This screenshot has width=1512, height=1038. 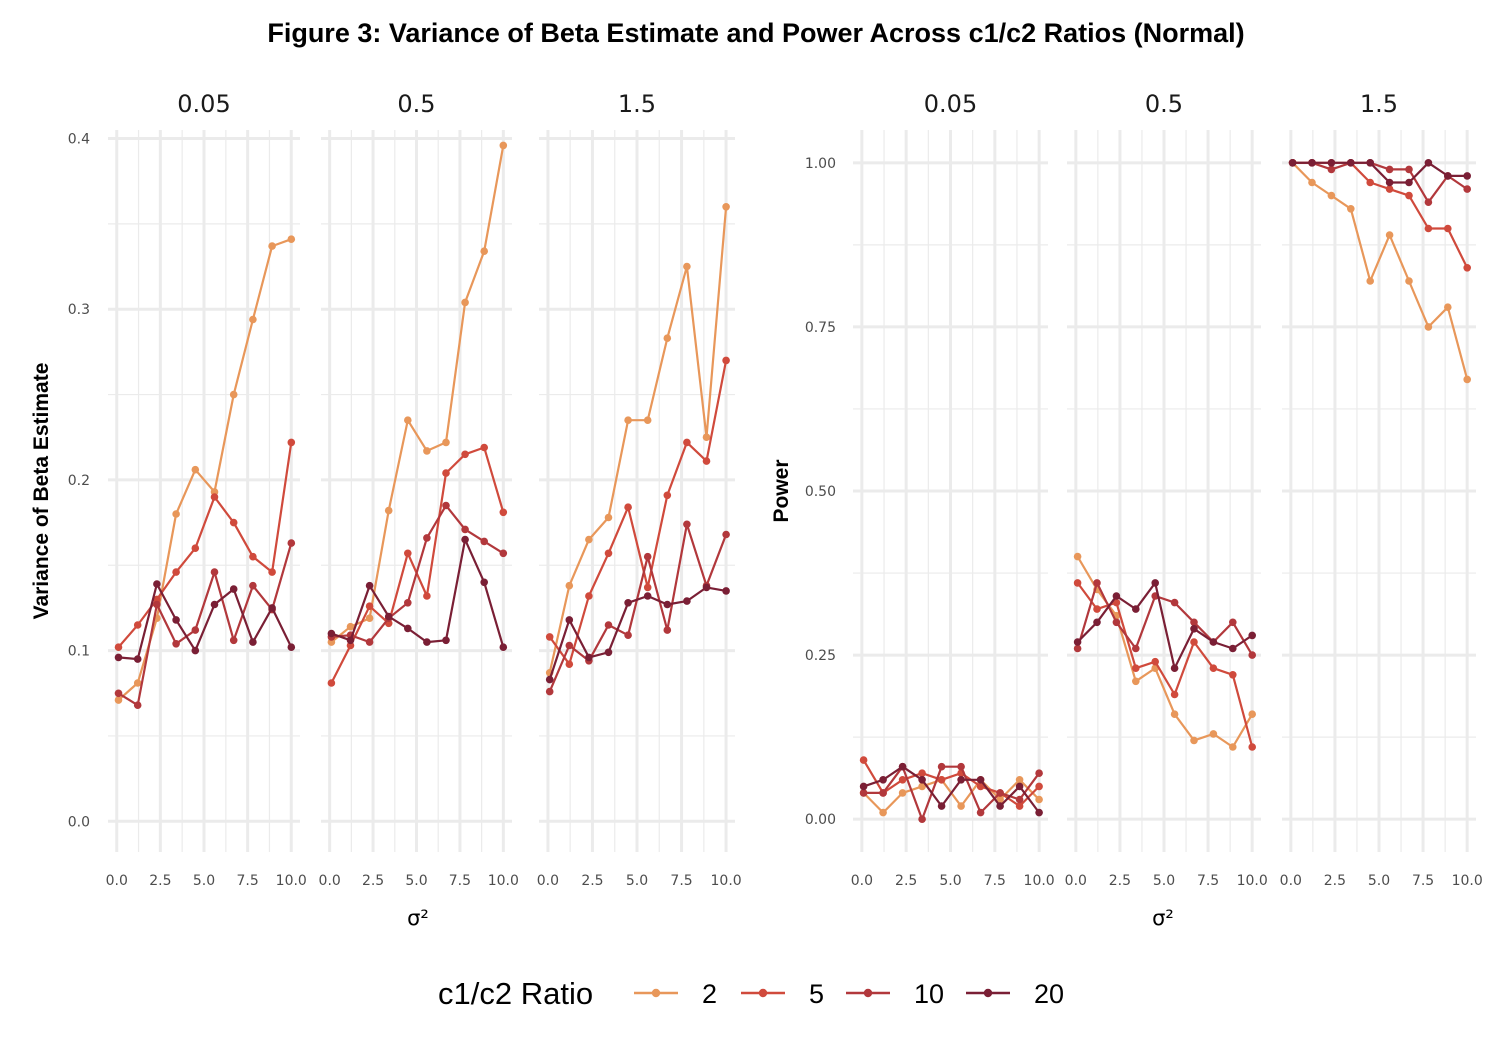 I want to click on legend-title: c1/c2 Ratio, so click(x=515, y=993).